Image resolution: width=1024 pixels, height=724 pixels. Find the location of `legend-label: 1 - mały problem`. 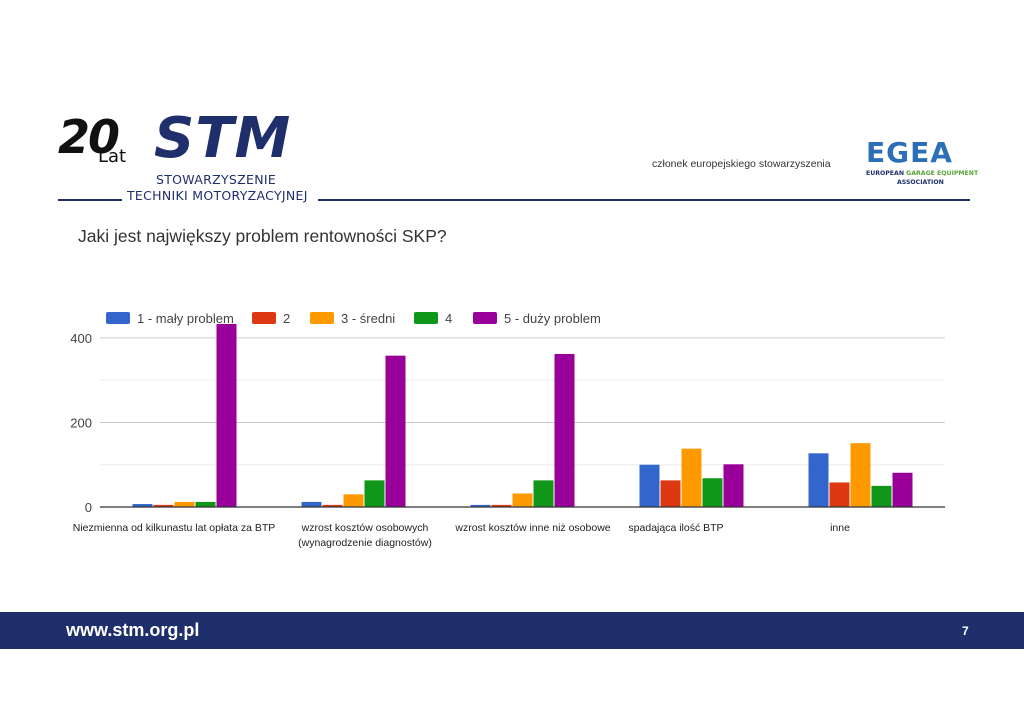

legend-label: 1 - mały problem is located at coordinates (185, 318).